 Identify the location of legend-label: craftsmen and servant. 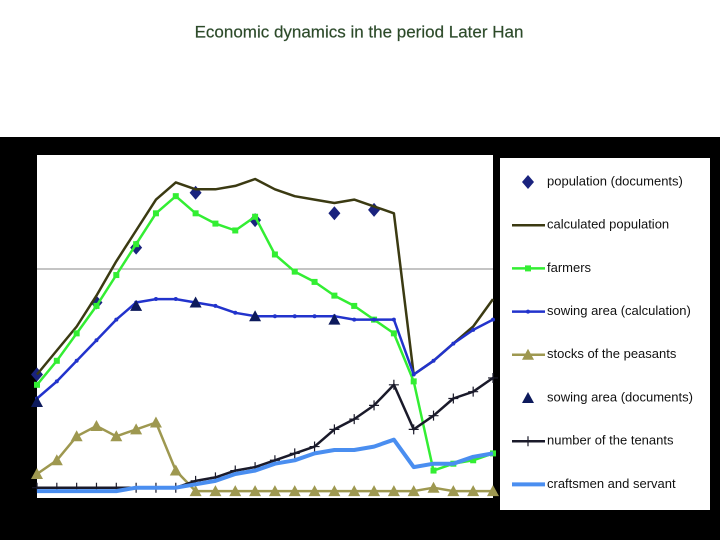
(611, 483).